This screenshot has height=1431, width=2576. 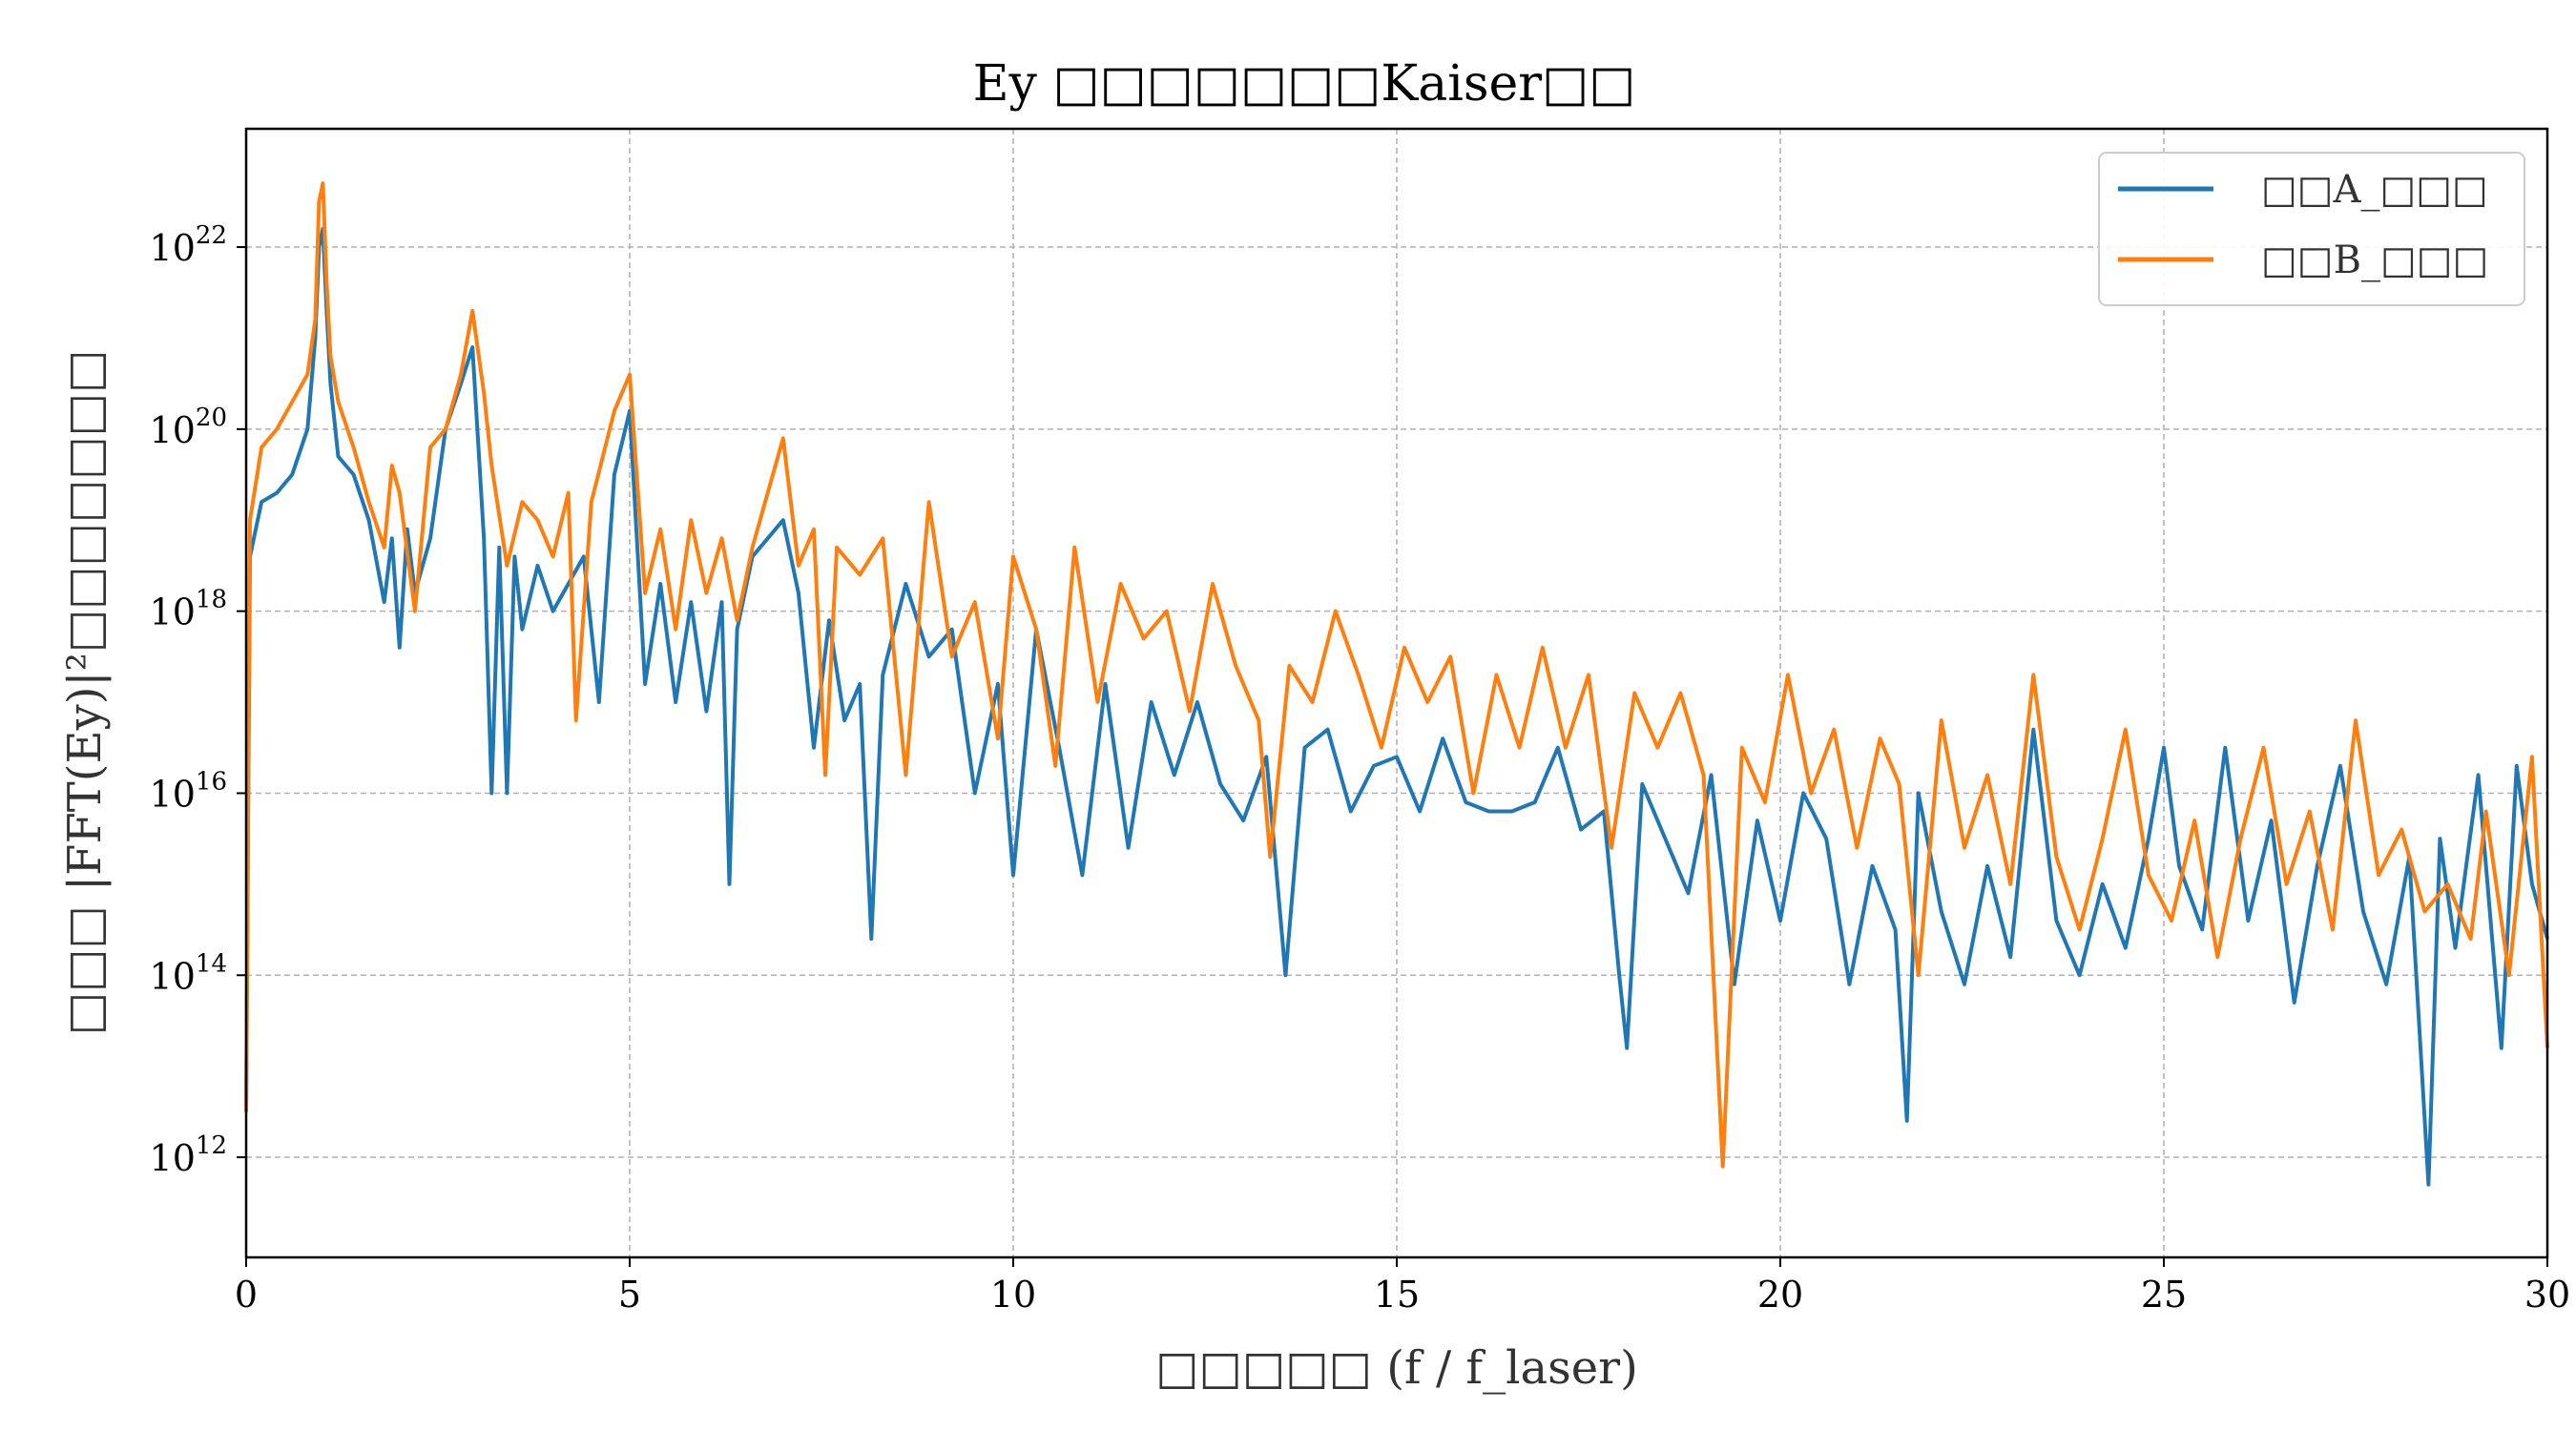 What do you see at coordinates (188, 791) in the screenshot?
I see `y-tick-label: 1016` at bounding box center [188, 791].